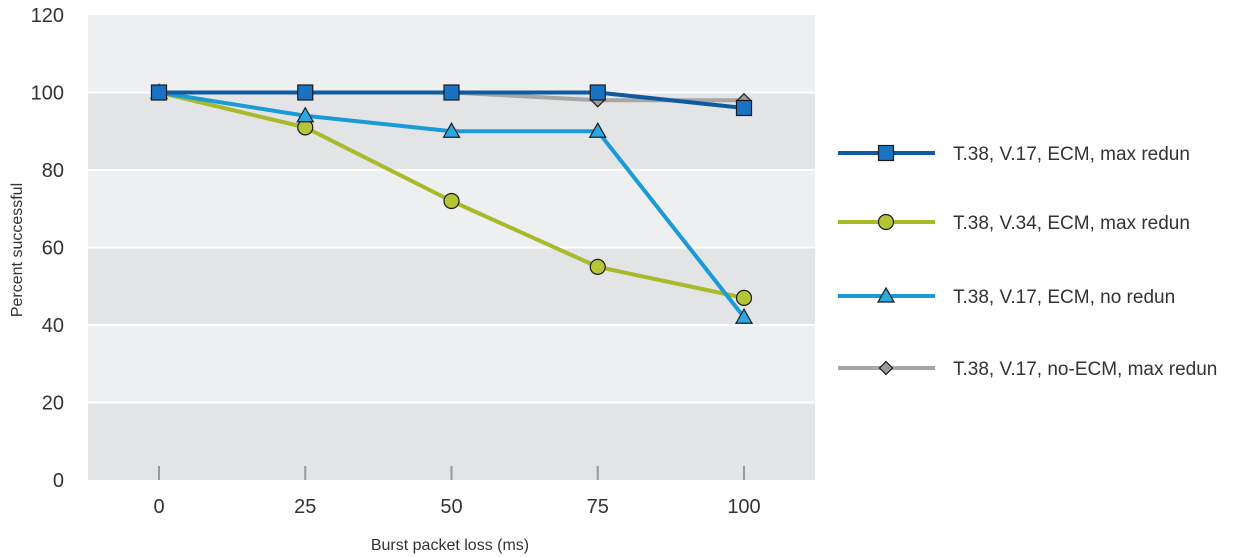 This screenshot has width=1247, height=557. I want to click on legend-item: T.38, V.17, ECM, max redun, so click(1014, 154).